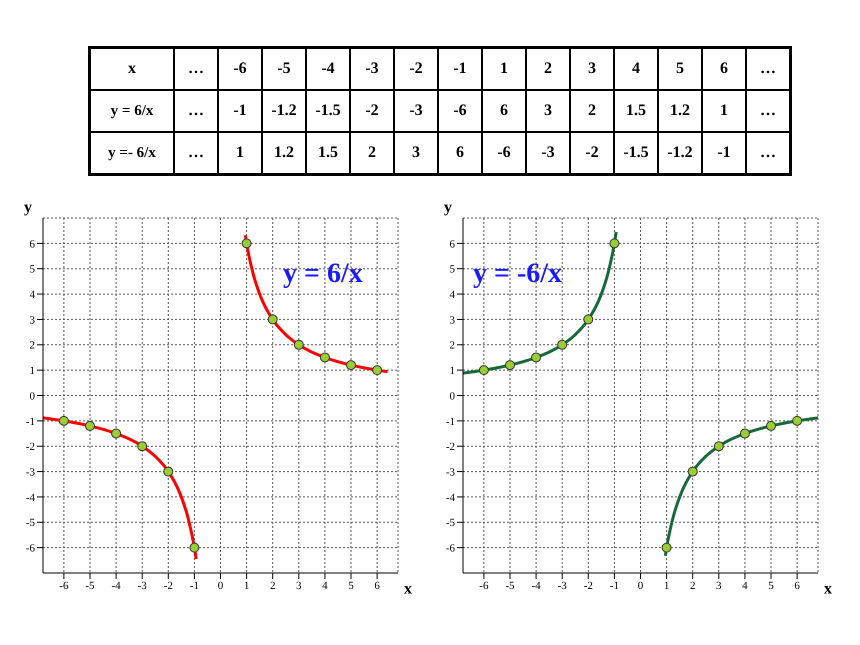  I want to click on text: -1, so click(240, 110).